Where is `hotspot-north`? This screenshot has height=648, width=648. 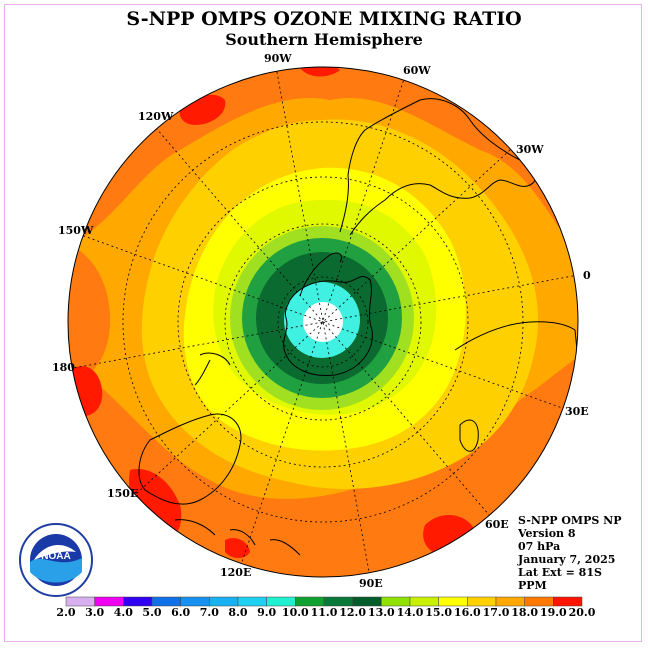
hotspot-north is located at coordinates (320, 72).